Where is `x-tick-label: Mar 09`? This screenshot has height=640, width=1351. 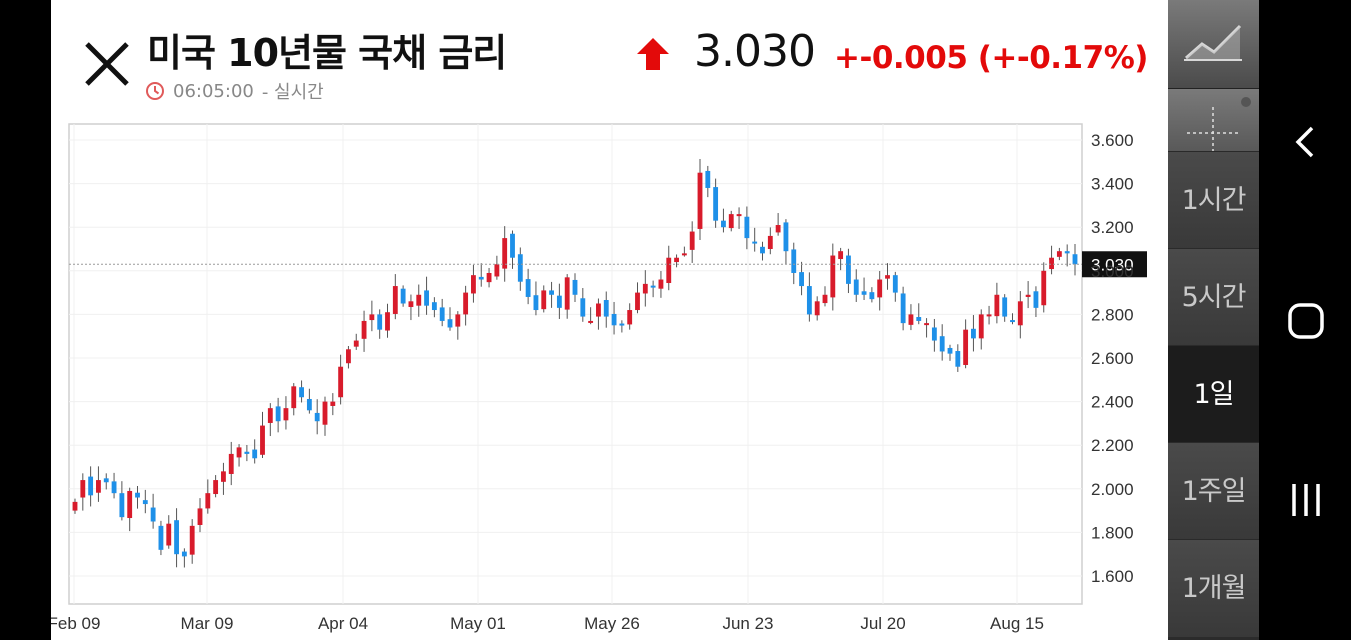
x-tick-label: Mar 09 is located at coordinates (207, 623).